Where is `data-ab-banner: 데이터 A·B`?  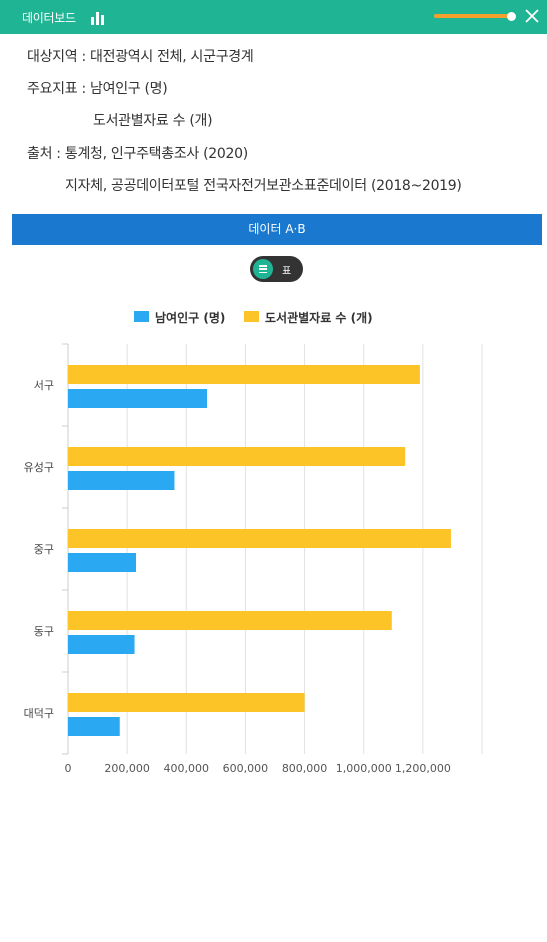 data-ab-banner: 데이터 A·B is located at coordinates (277, 229).